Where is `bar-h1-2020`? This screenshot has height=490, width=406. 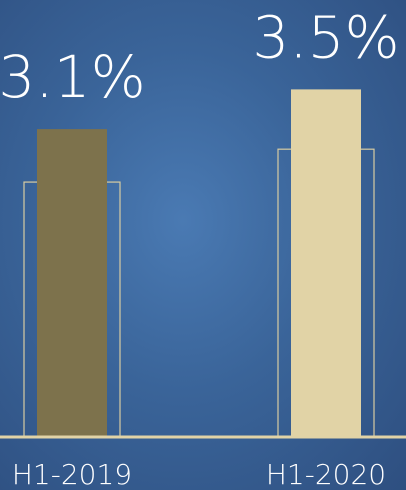 bar-h1-2020 is located at coordinates (326, 263).